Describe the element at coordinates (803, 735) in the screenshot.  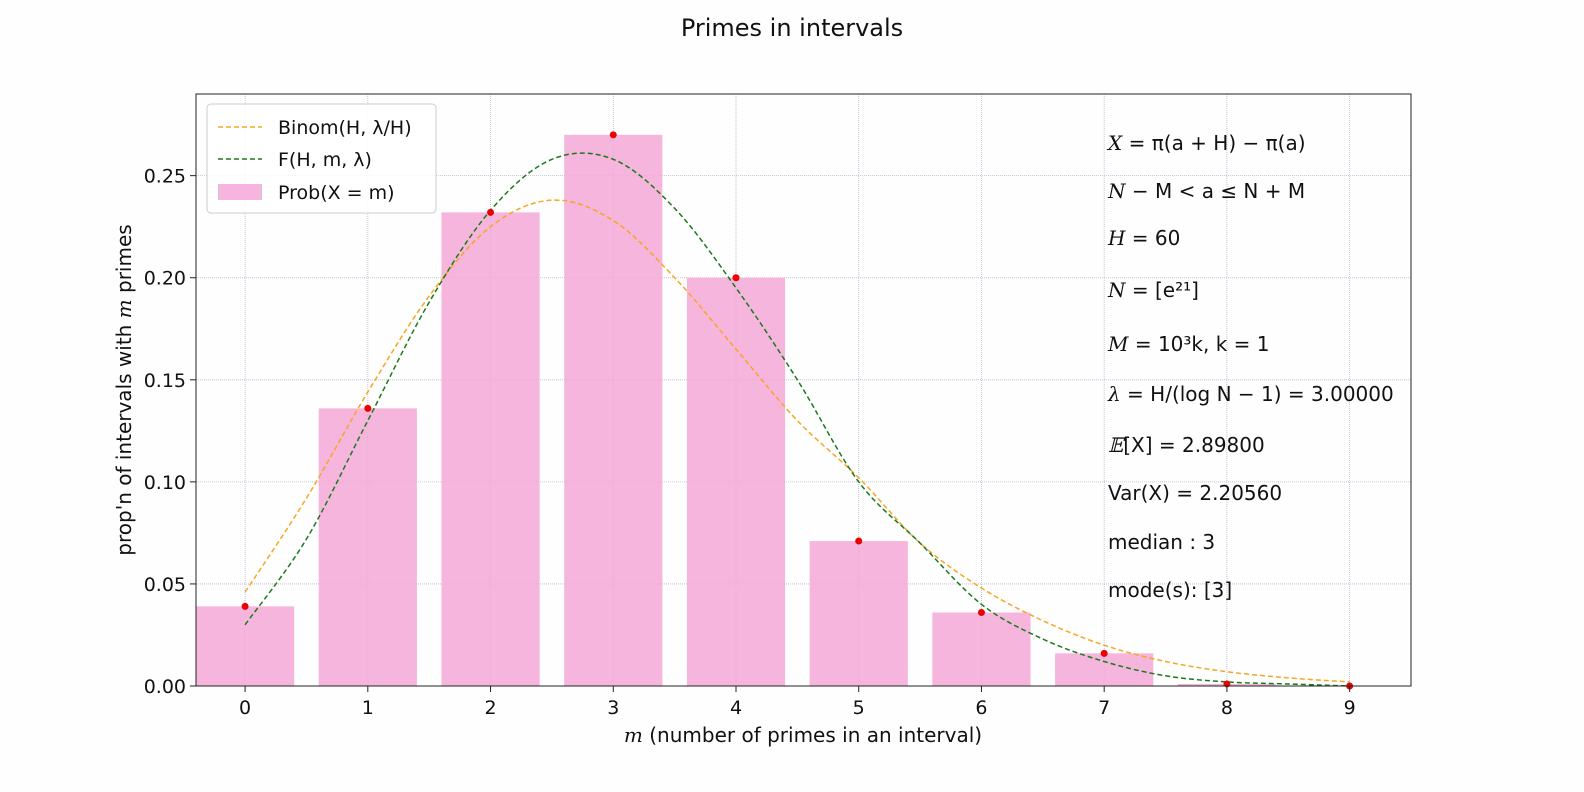
I see `x-axis-label: m (number of primes in an interval)` at that location.